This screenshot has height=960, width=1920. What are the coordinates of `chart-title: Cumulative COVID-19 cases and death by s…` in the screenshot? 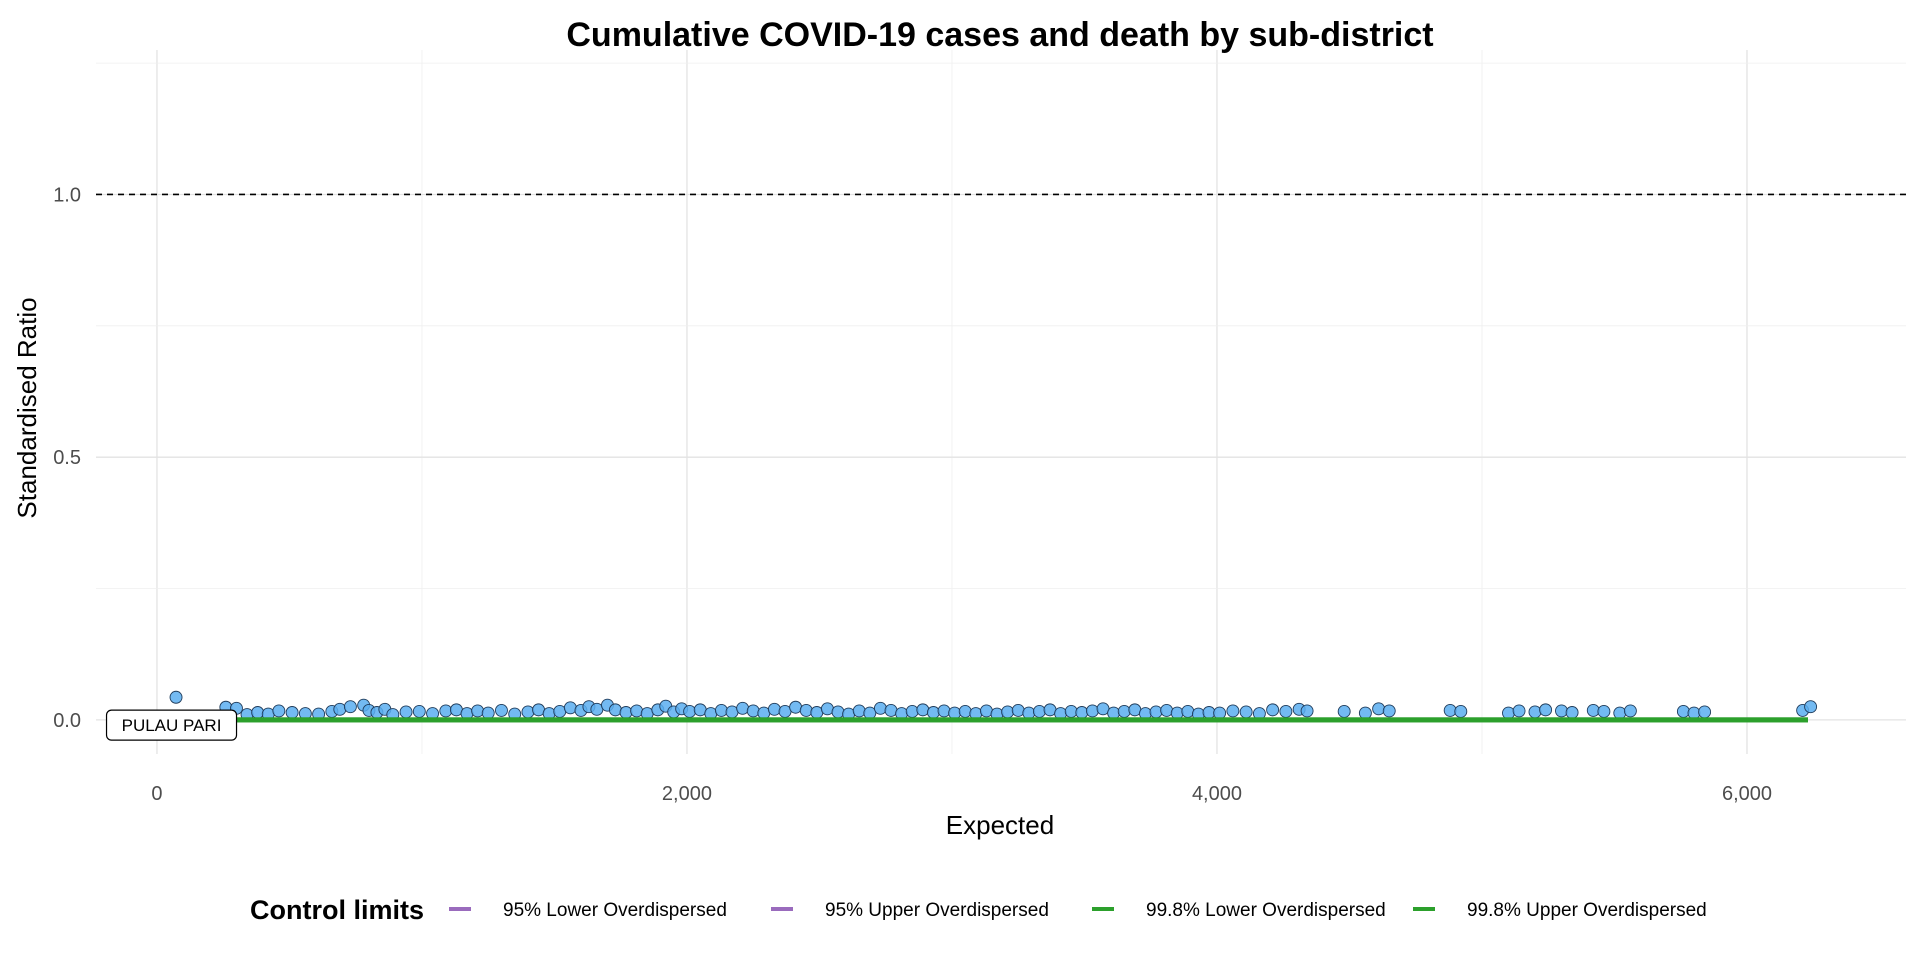 It's located at (999, 35).